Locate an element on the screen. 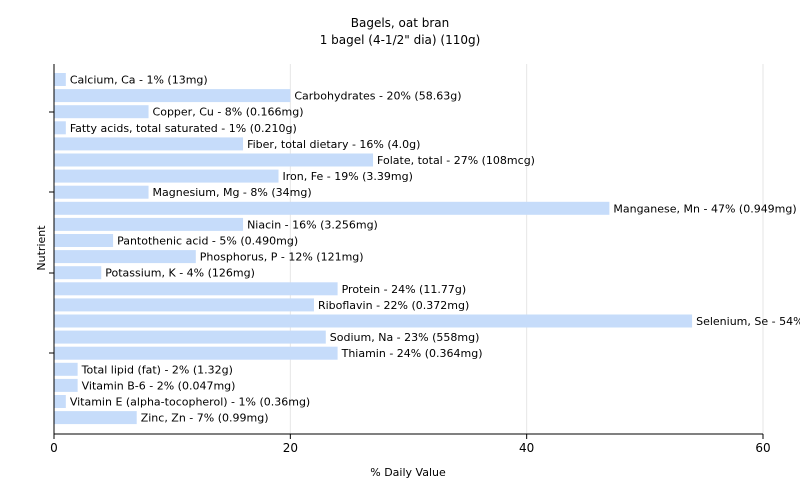 This screenshot has height=500, width=800. bar-data-label: Manganese, Mn - 47% (0.949mg) is located at coordinates (704, 208).